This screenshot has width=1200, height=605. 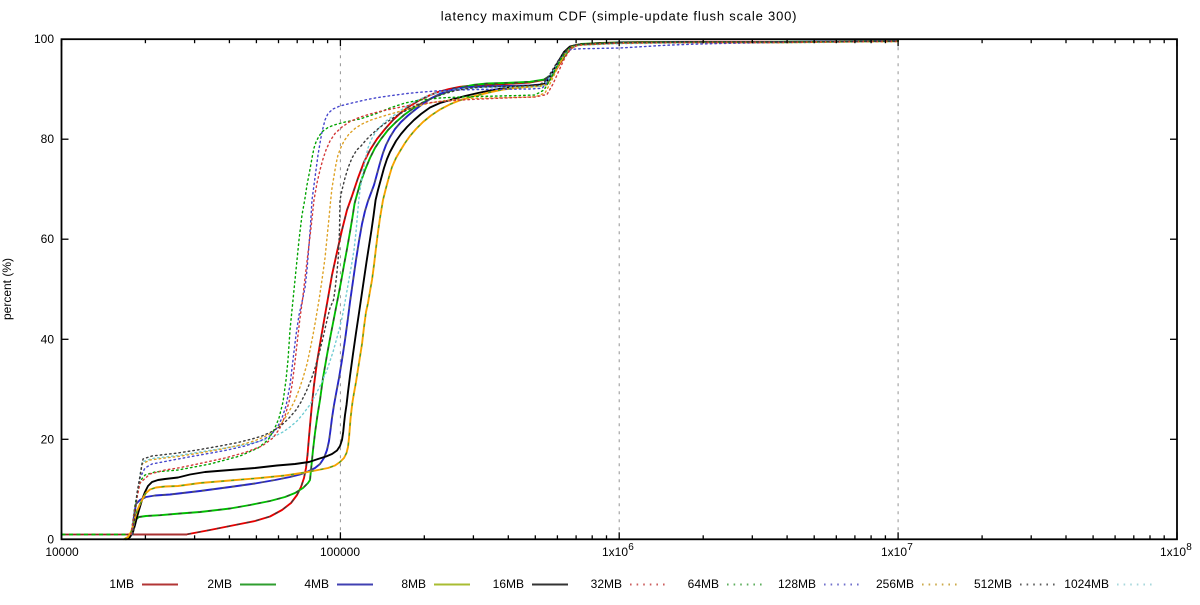 I want to click on svg-text: percent (%), so click(x=7, y=289).